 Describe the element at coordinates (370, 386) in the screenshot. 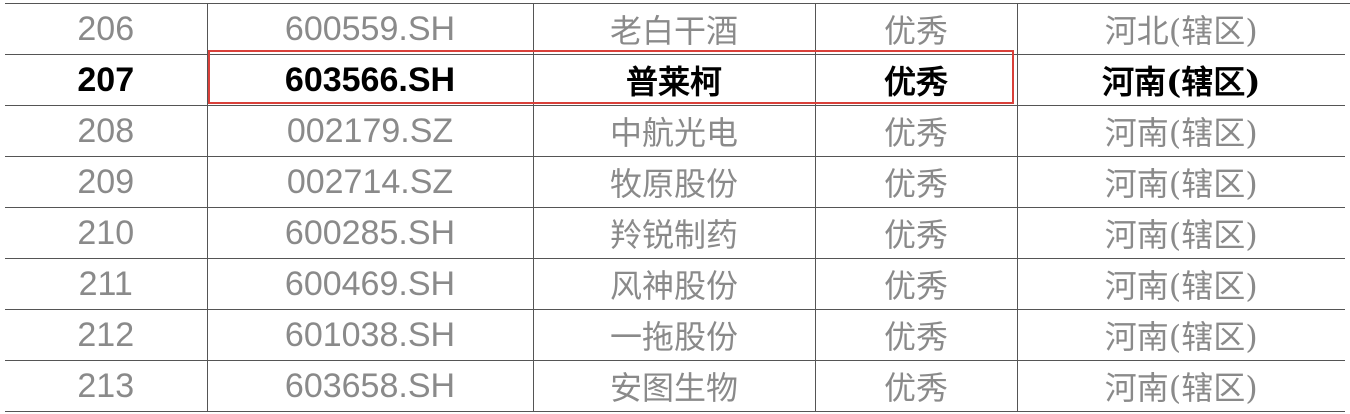

I see `stock-code-cell: 603658.SH` at that location.